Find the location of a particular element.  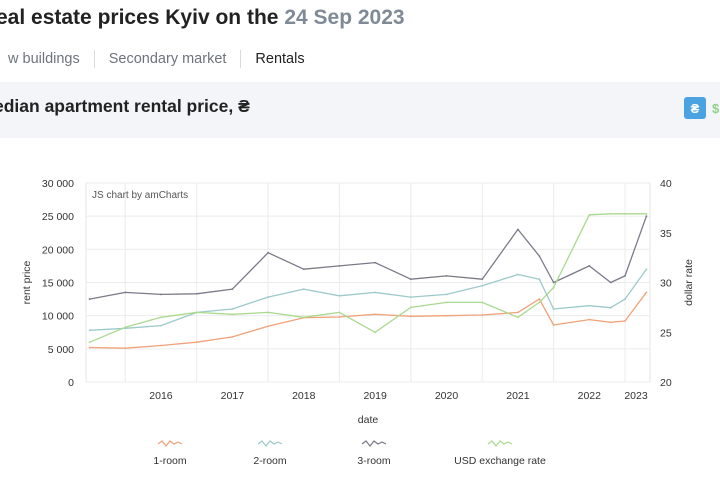

legend-item: 1-room is located at coordinates (170, 453).